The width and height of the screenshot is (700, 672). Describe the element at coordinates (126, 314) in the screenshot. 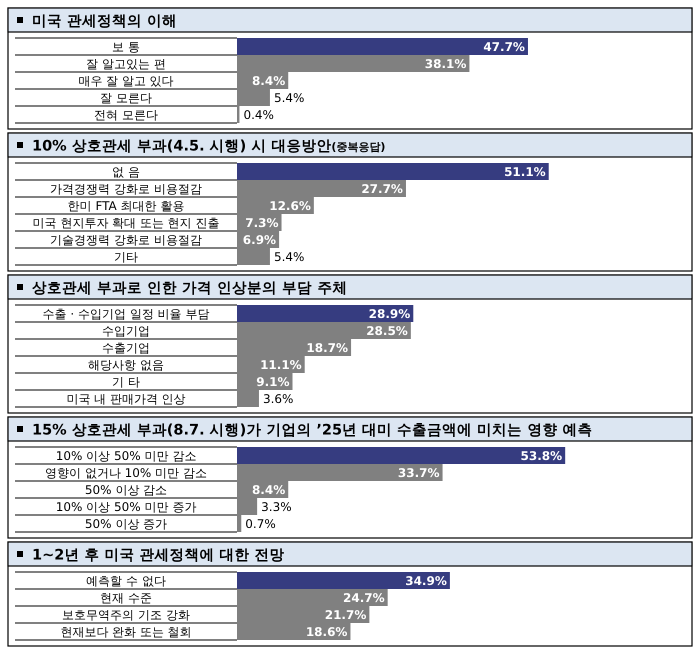

I see `y-tick-label: 수출 · 수입기업 일정 비율 부담` at that location.